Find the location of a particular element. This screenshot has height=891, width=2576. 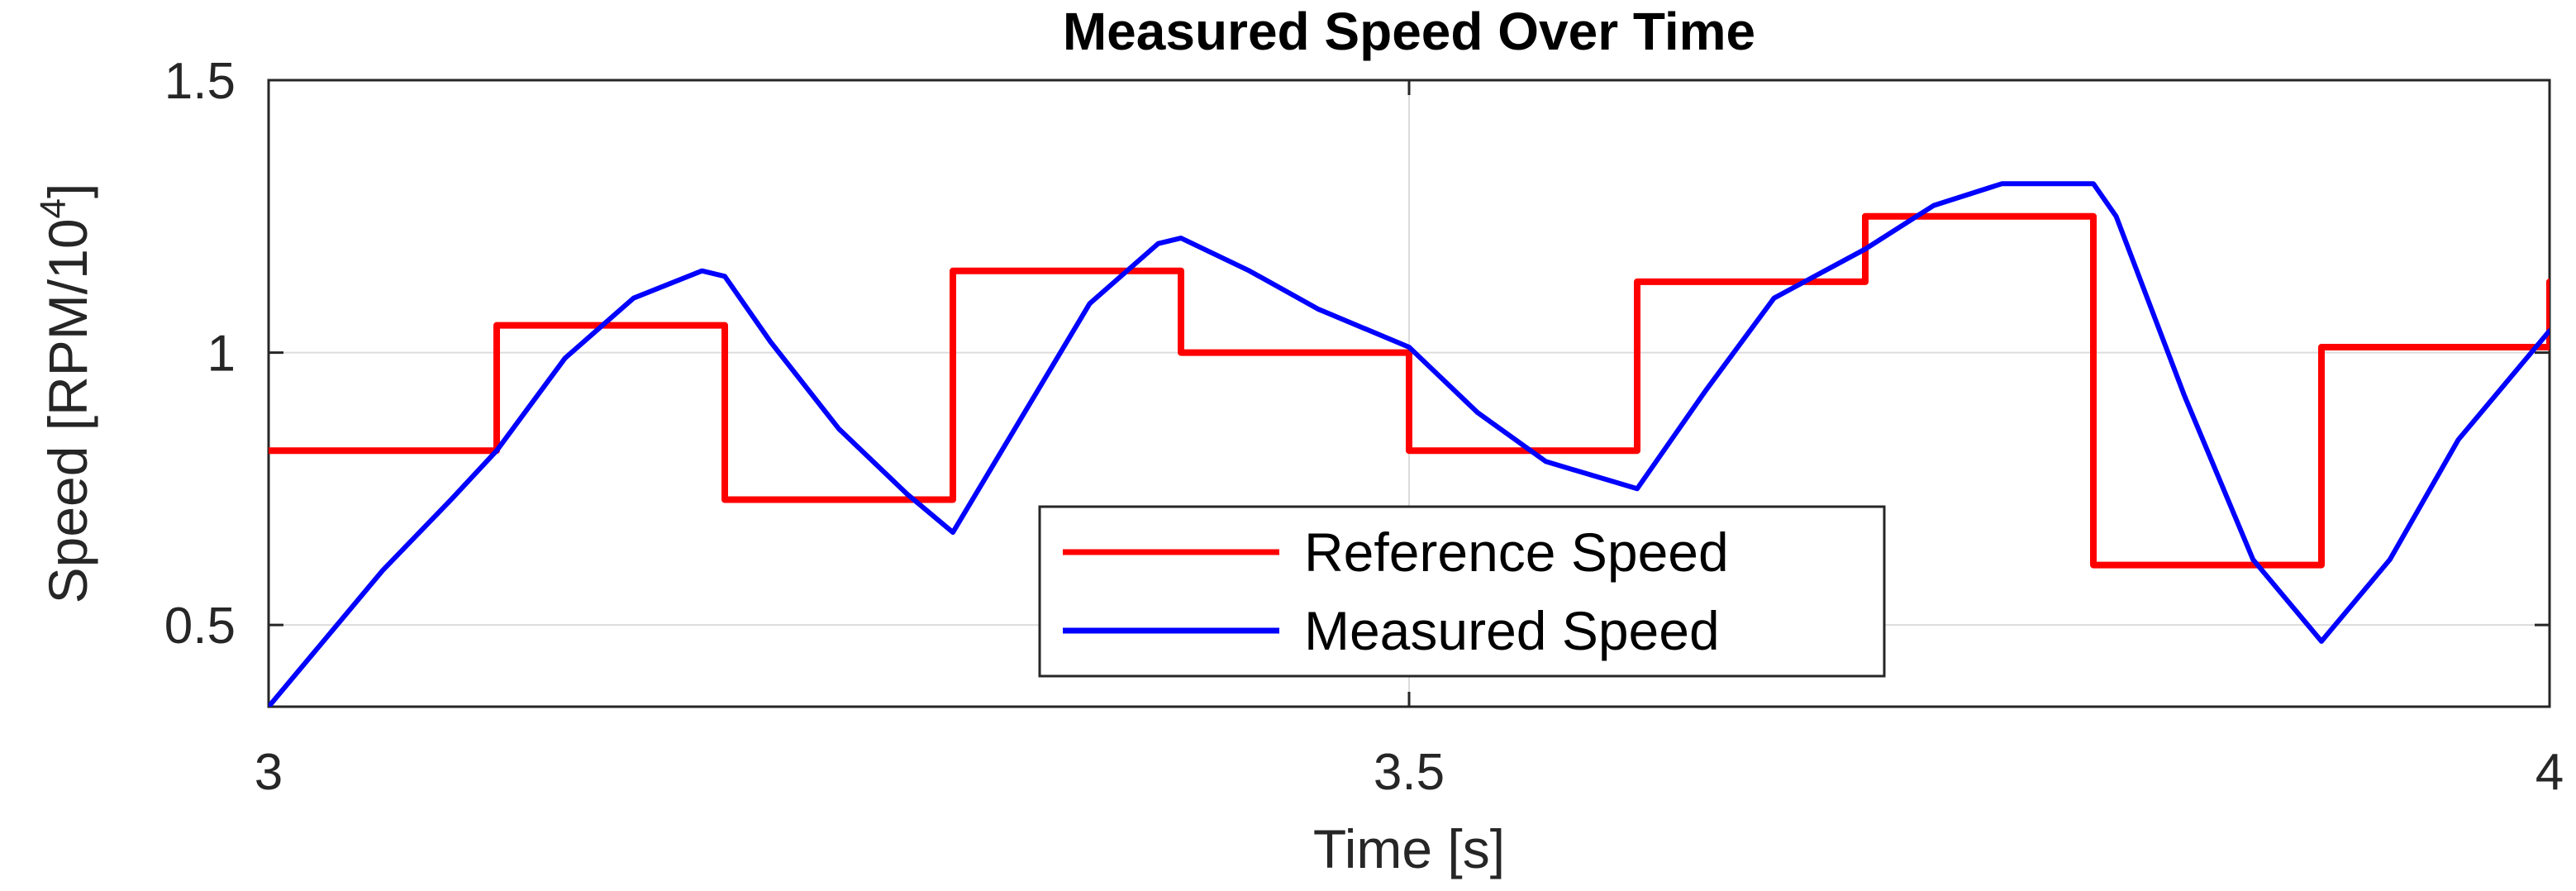

legend-label-reference: Reference Speed is located at coordinates (1517, 552).